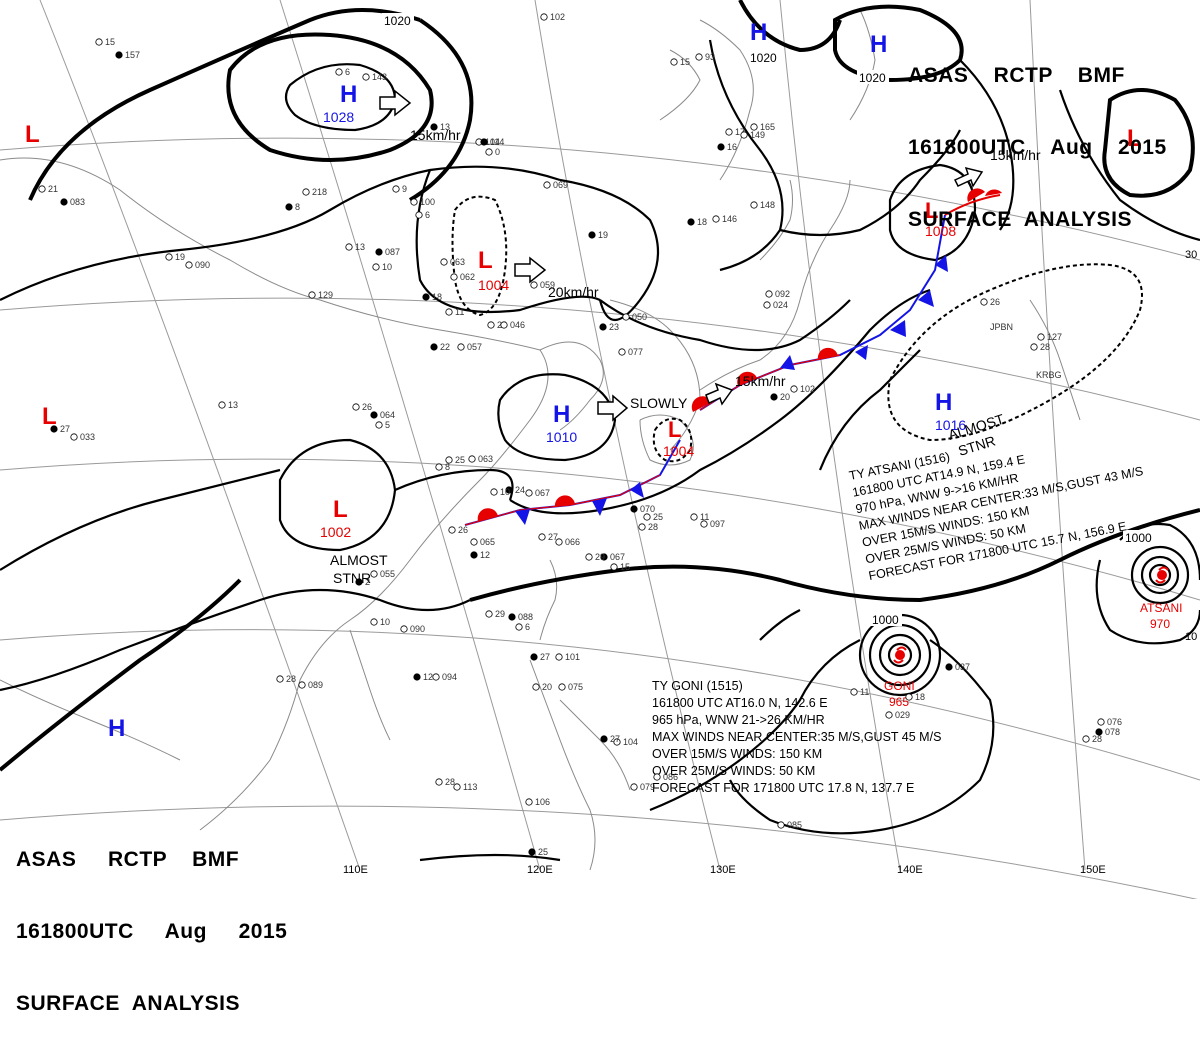  I want to click on typhoon-atsani-name: ATSANI, so click(1161, 608).